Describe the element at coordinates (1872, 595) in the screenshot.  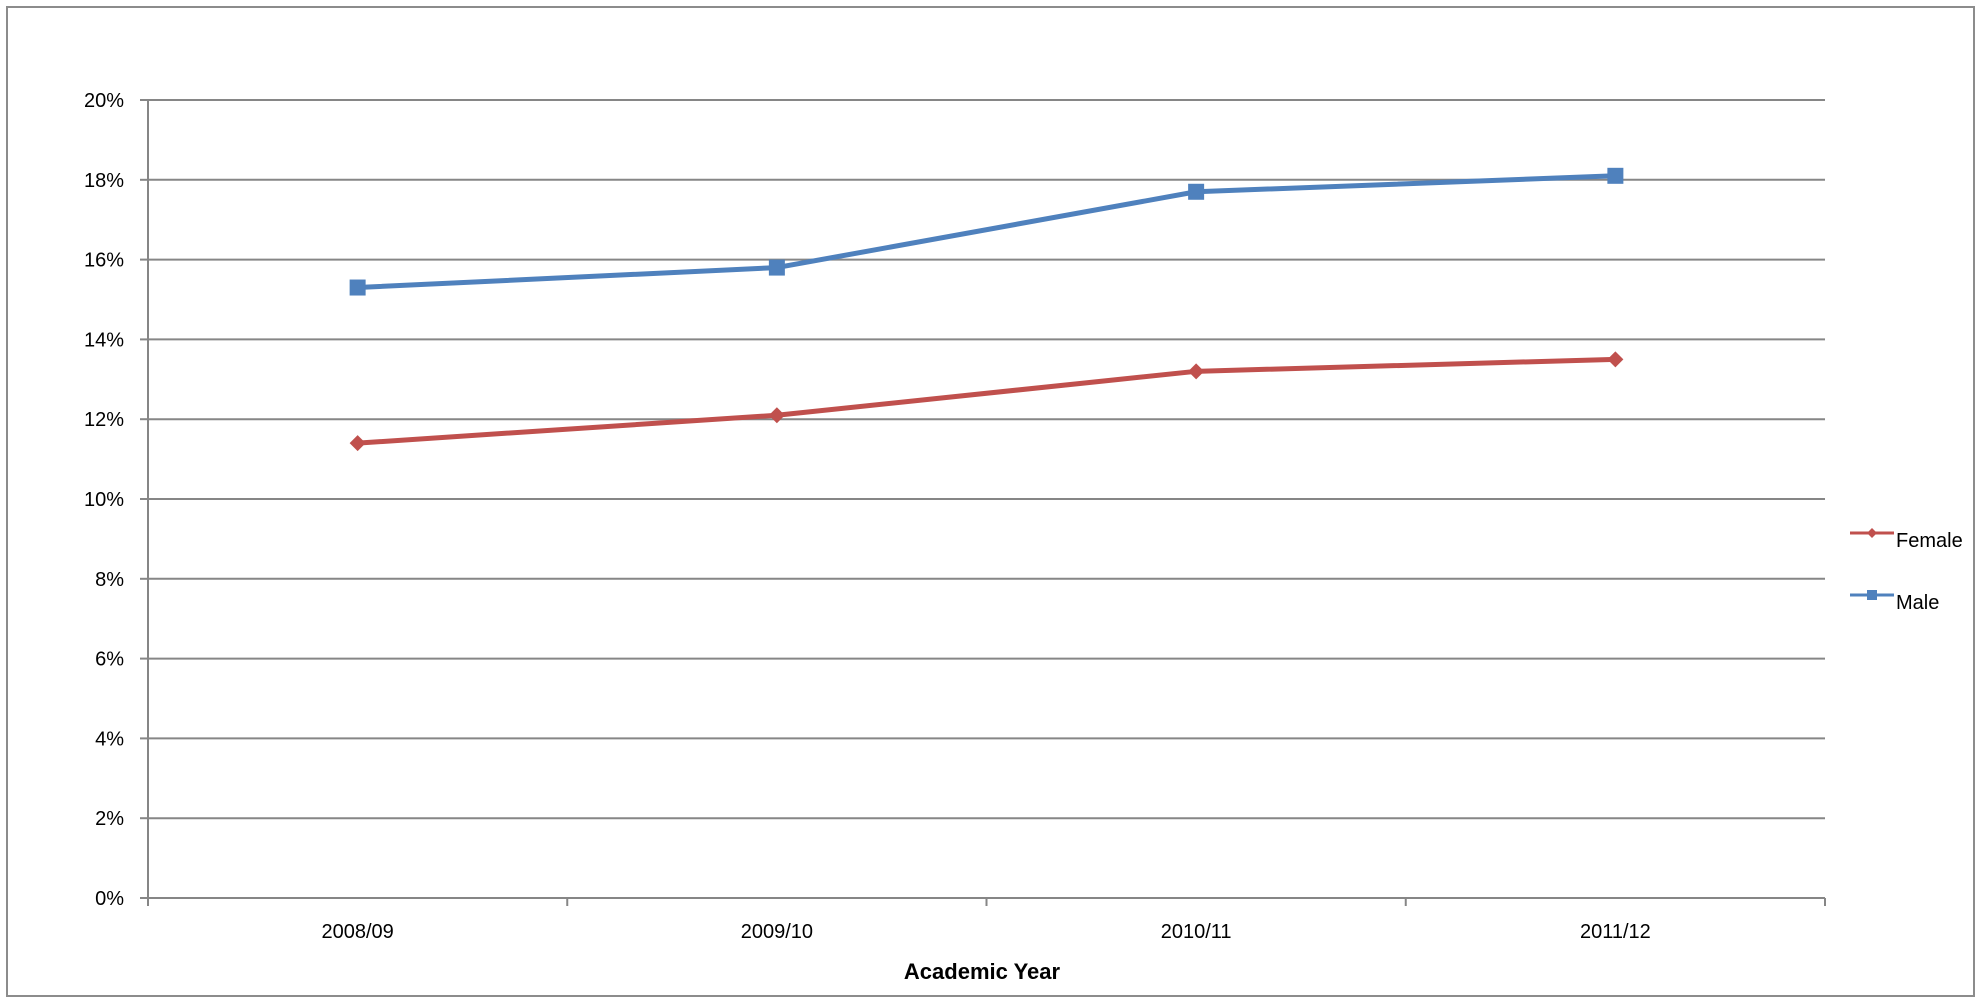
I see `legend-male-swatch-marker` at that location.